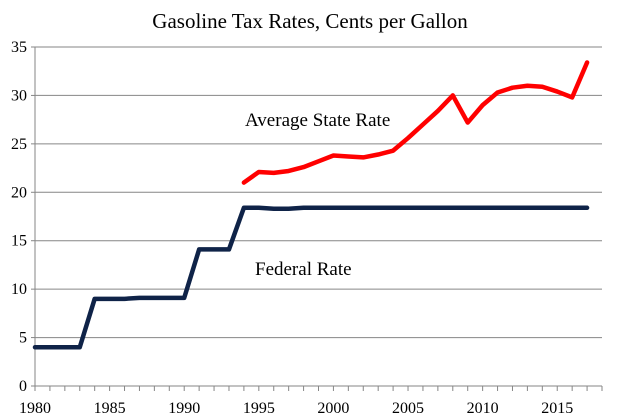  Describe the element at coordinates (303, 269) in the screenshot. I see `federal-rate-annotation: Federal Rate` at that location.